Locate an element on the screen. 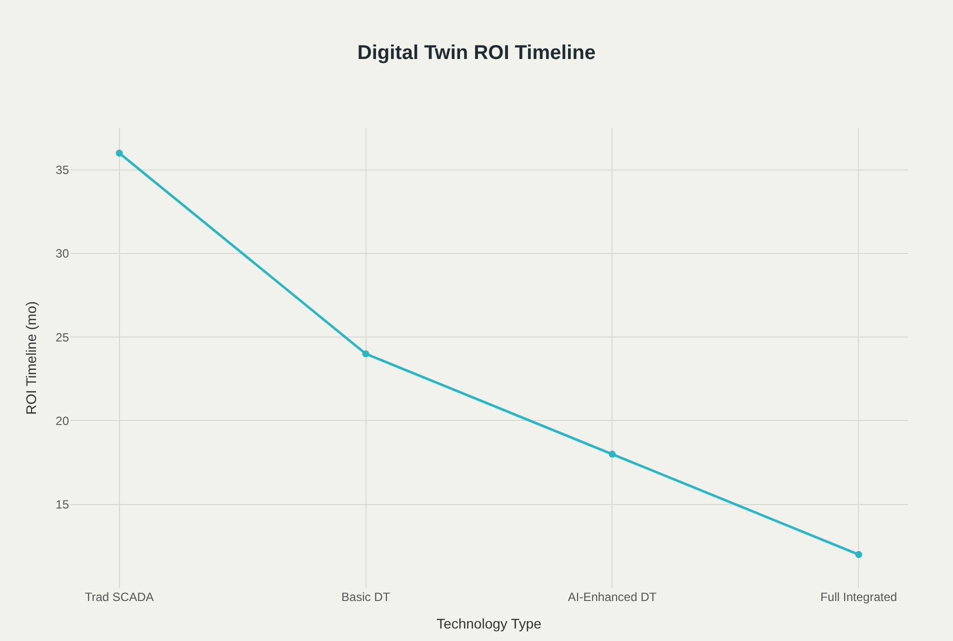 The height and width of the screenshot is (641, 953). x-tick-label: Full Integrated is located at coordinates (859, 597).